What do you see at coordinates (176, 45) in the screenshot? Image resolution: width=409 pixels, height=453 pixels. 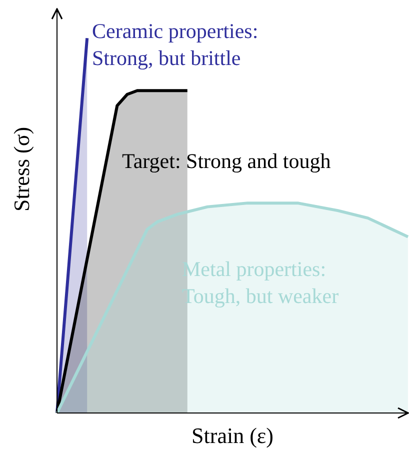 I see `series-label: Ceramic properties: Strong, but brittle` at bounding box center [176, 45].